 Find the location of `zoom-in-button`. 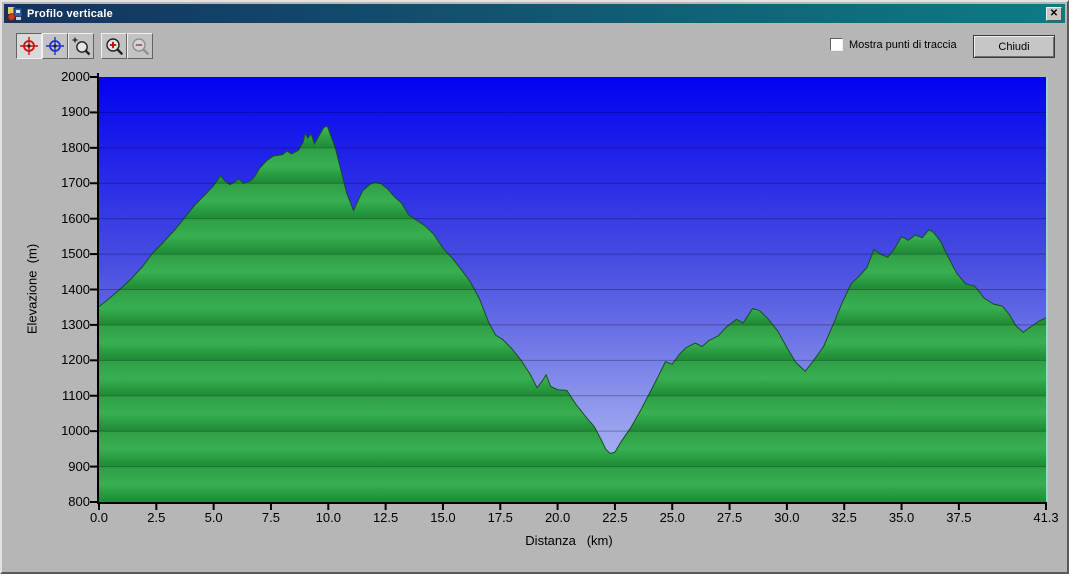

zoom-in-button is located at coordinates (114, 46).